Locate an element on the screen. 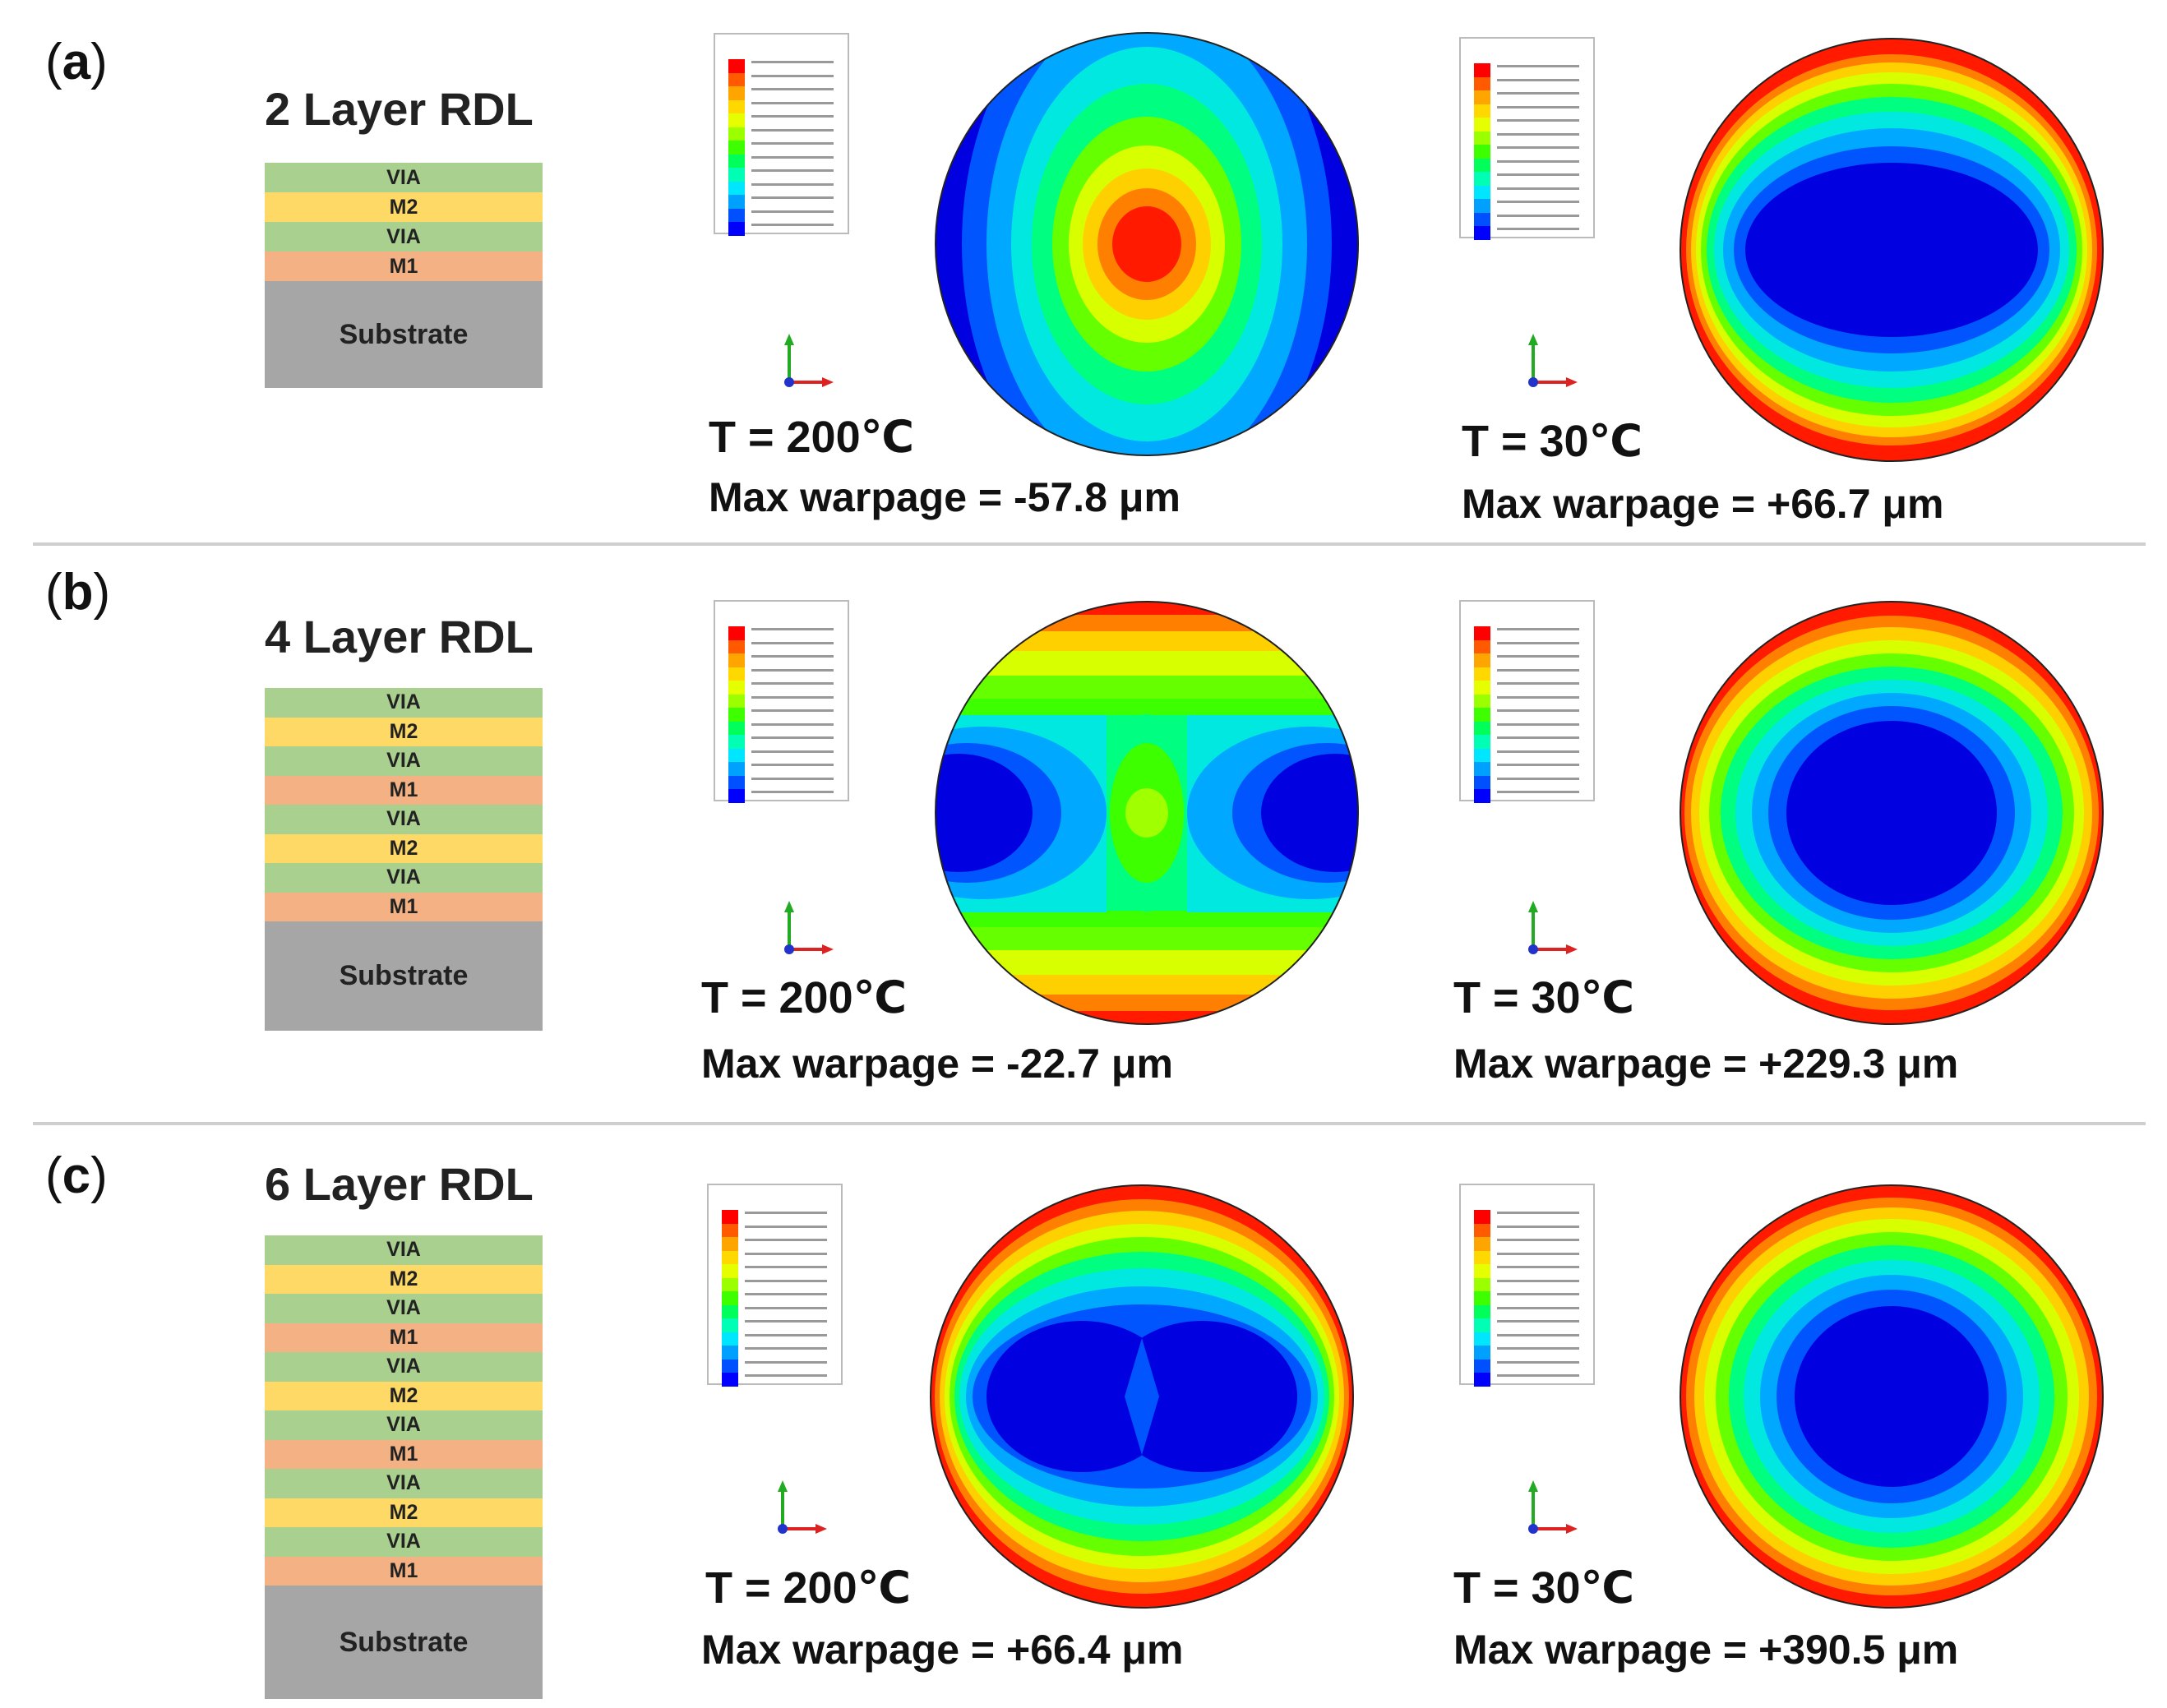 This screenshot has width=2167, height=1708. layer-stack: VIA M2 VIA M1 Substrate is located at coordinates (404, 275).